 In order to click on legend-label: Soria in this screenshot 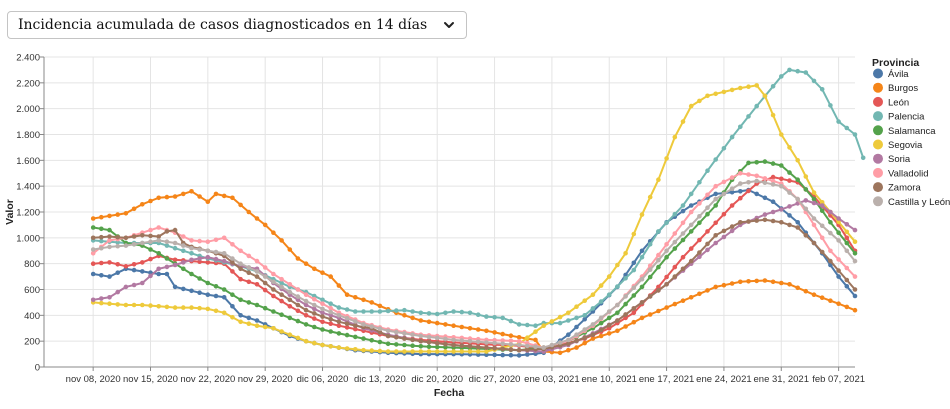, I will do `click(899, 159)`.